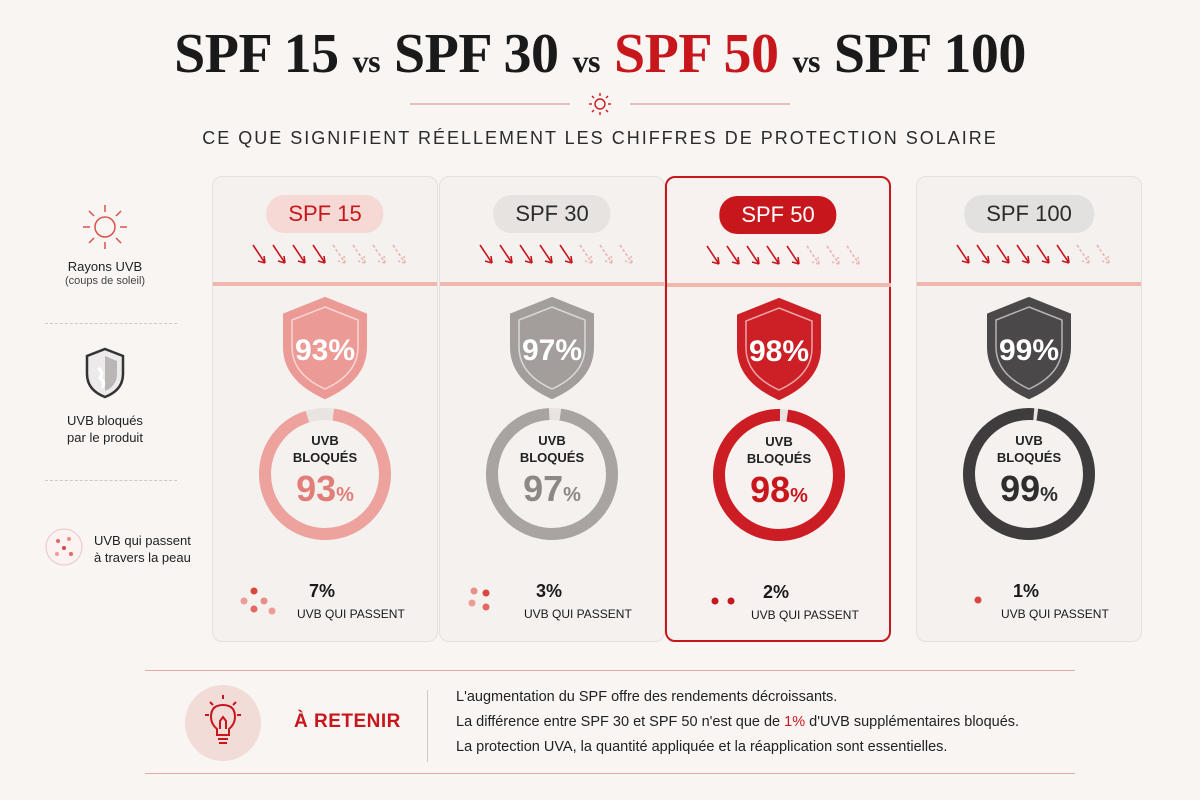 This screenshot has width=1200, height=800. Describe the element at coordinates (912, 722) in the screenshot. I see `takeaway-line-2-text: d'UVB supplémentaires bloqués.` at that location.